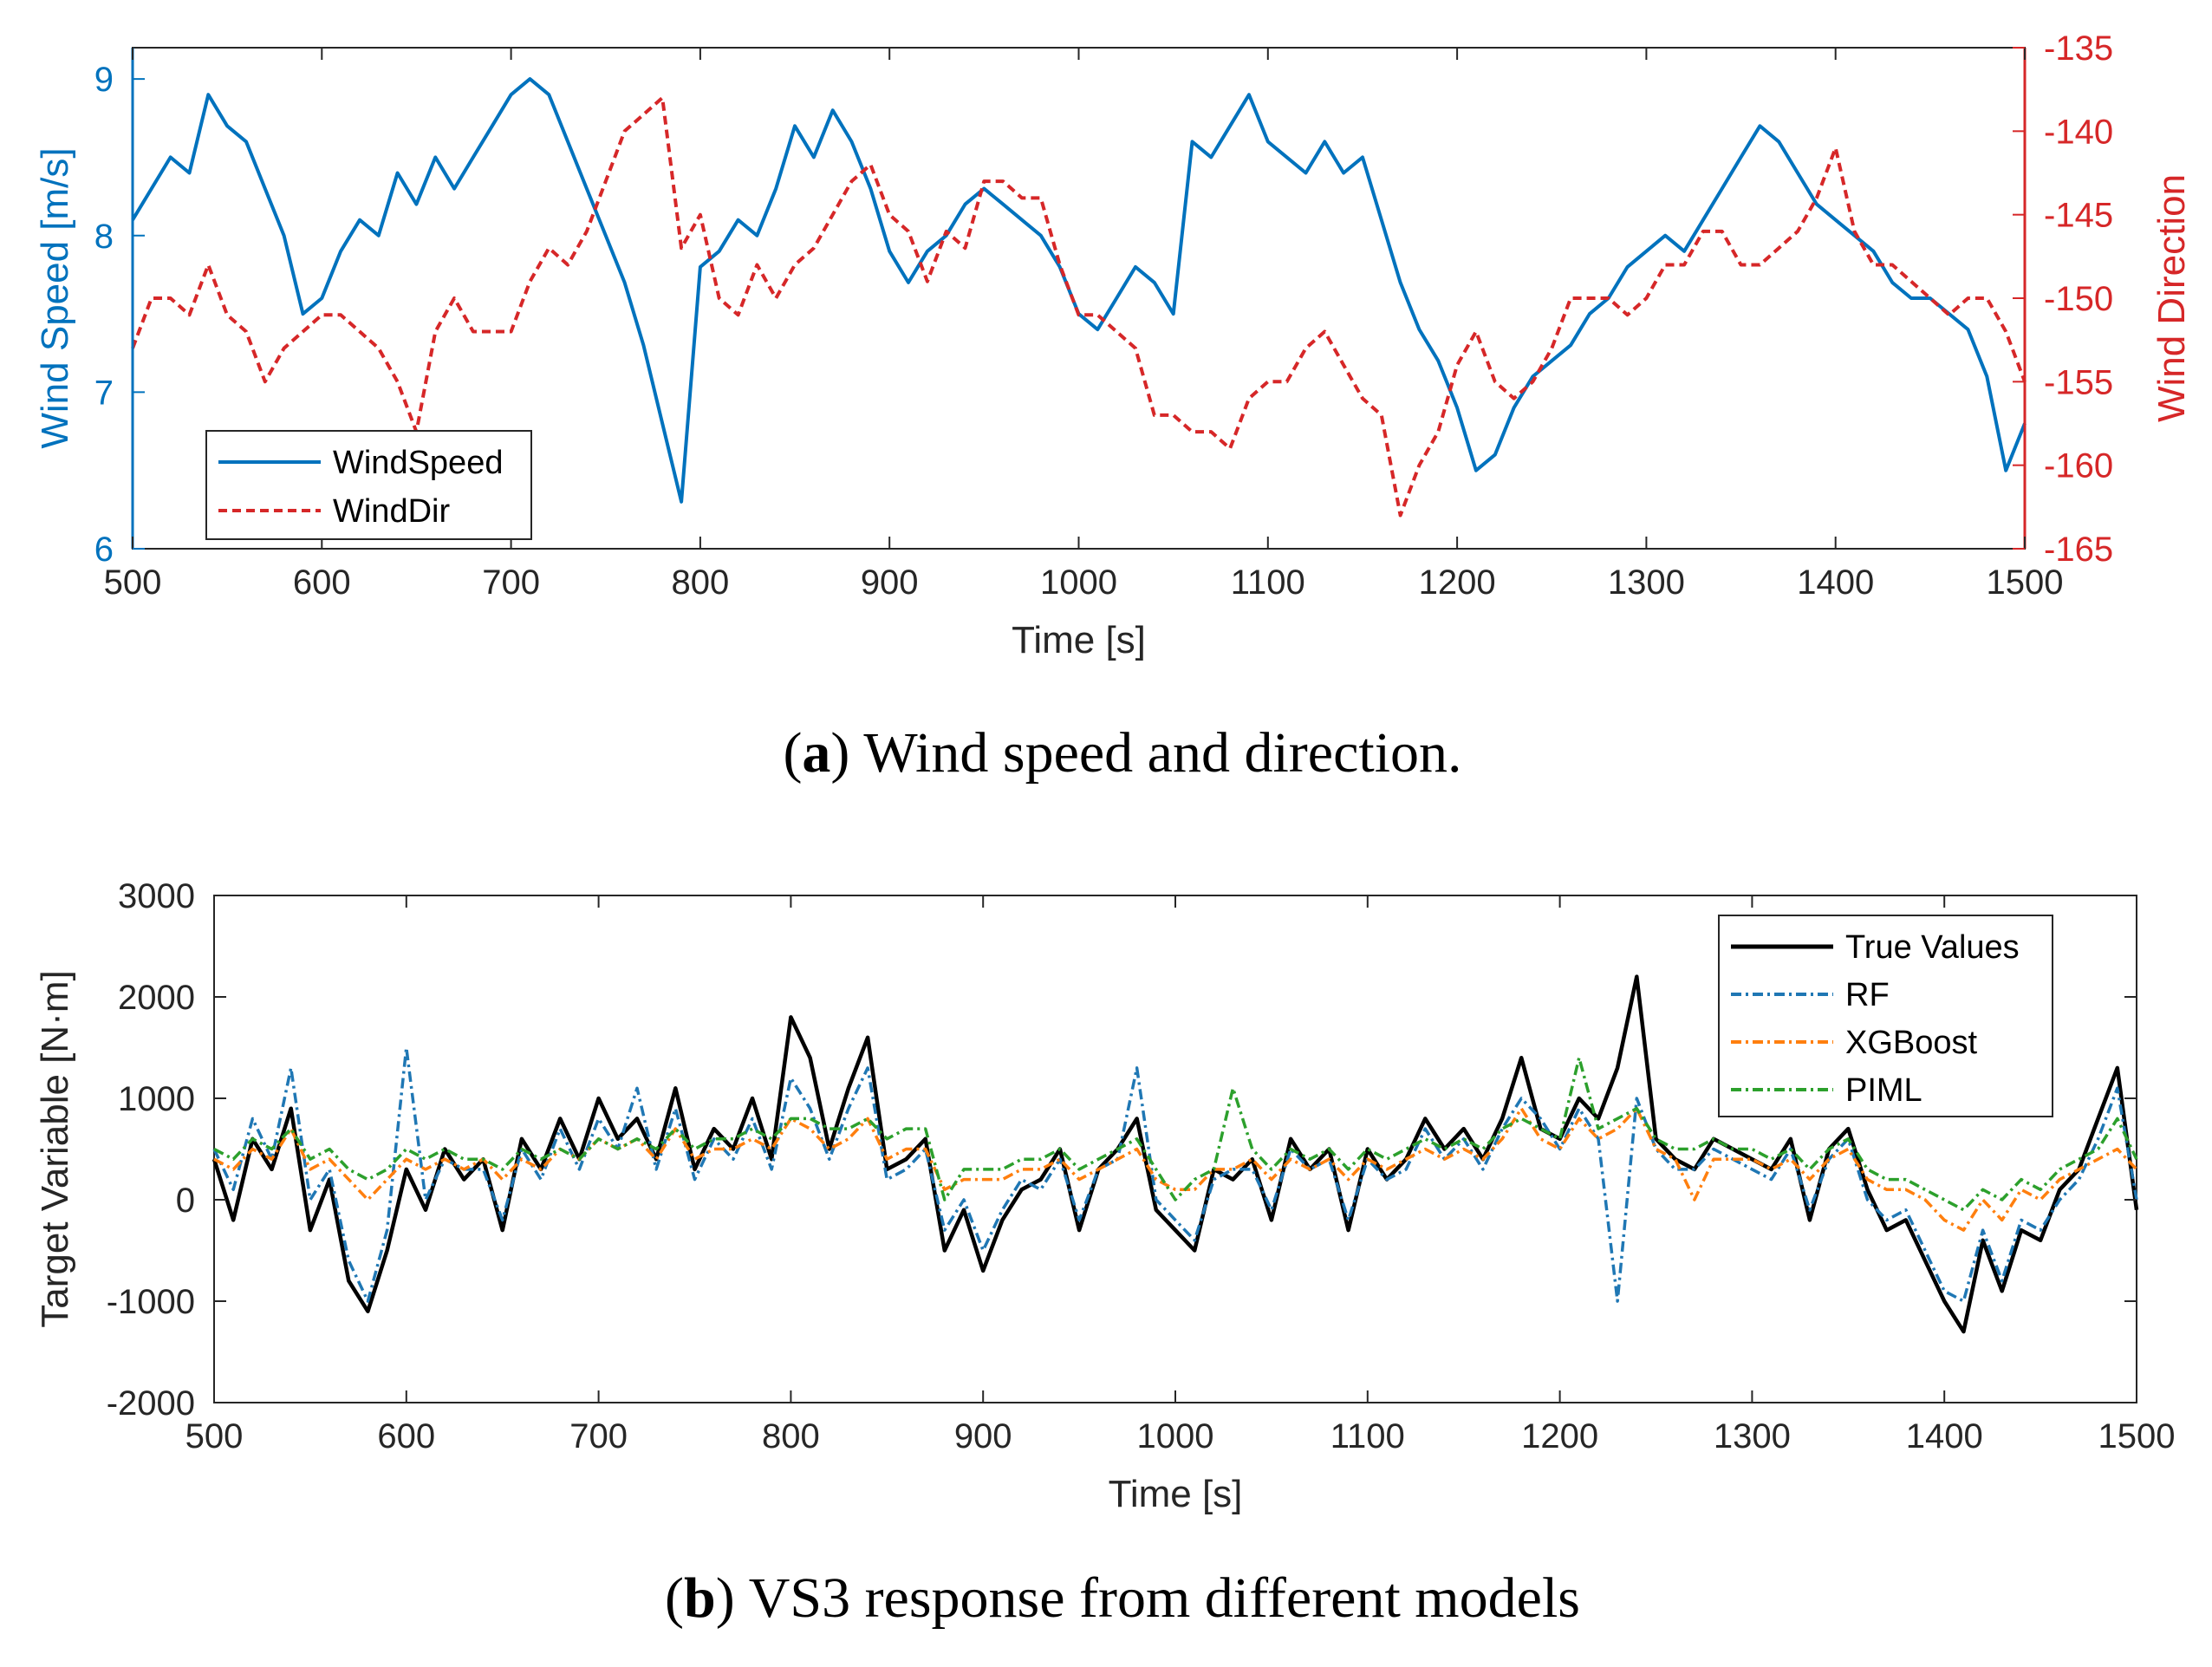 Image resolution: width=2212 pixels, height=1667 pixels. I want to click on chart-a-y-tick-label: 7, so click(104, 393).